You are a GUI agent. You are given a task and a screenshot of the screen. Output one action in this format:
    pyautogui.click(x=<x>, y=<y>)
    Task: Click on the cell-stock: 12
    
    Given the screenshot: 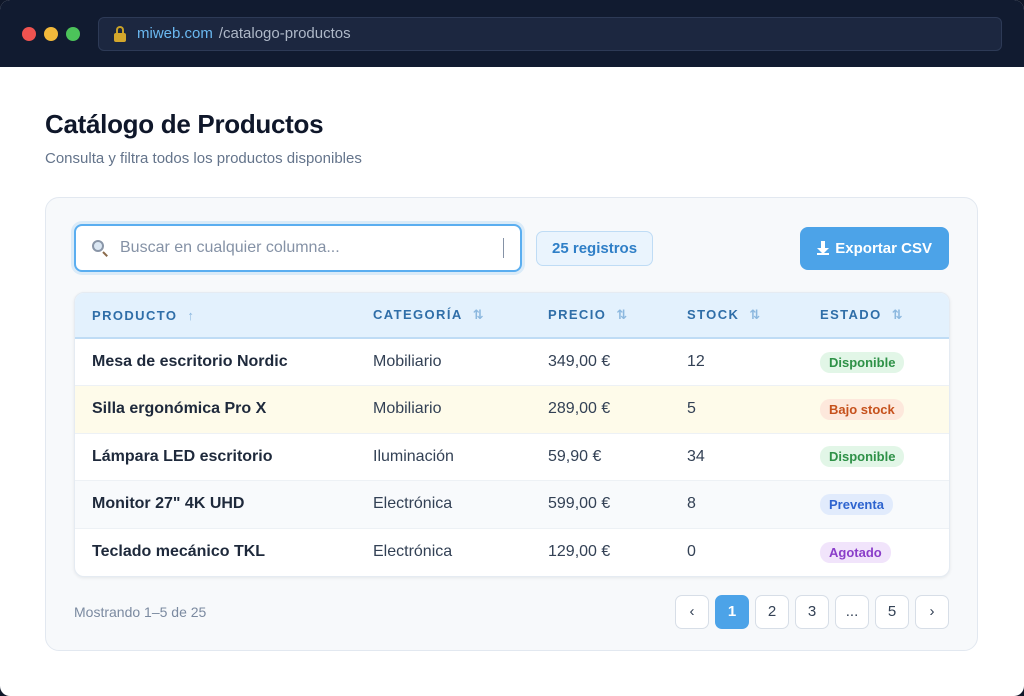 What is the action you would take?
    pyautogui.click(x=696, y=361)
    